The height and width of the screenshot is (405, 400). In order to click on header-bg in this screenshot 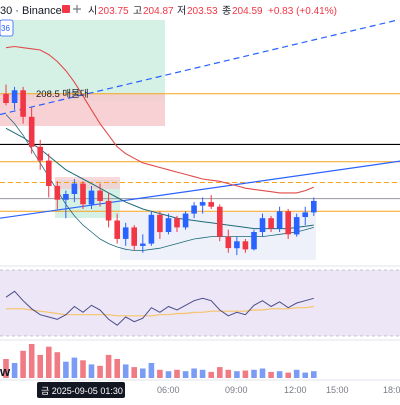, I will do `click(200, 10)`.